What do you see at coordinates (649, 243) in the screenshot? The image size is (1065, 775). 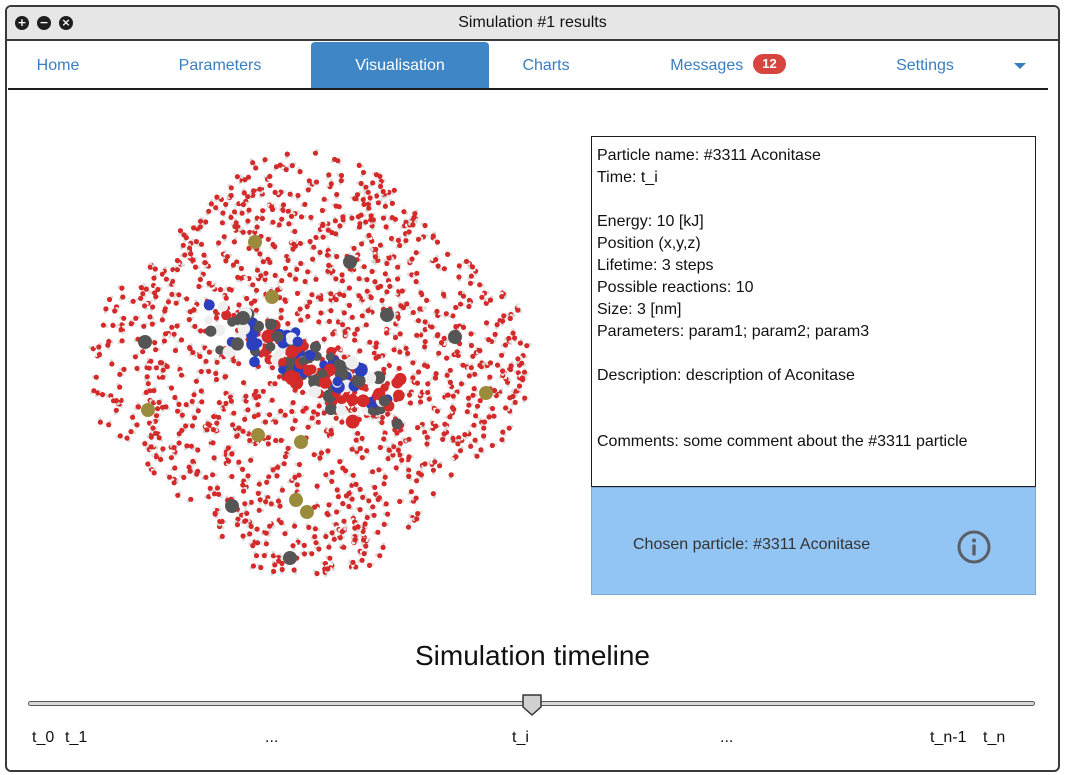 I see `particle-position: Position (x,y,z)` at bounding box center [649, 243].